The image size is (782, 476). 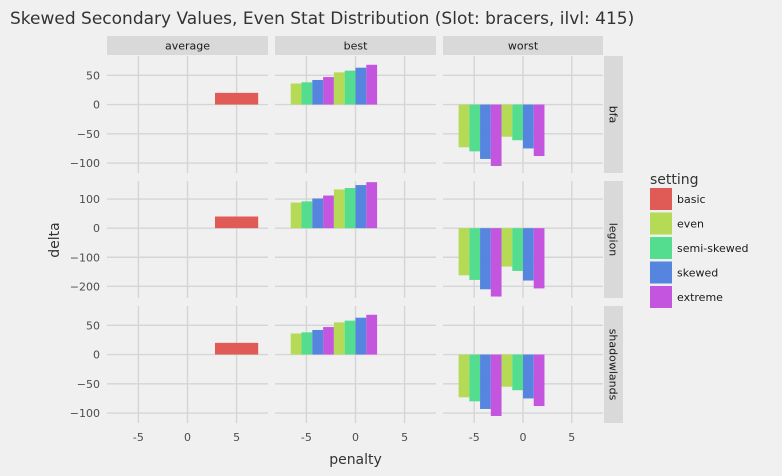 I want to click on legend-label-basic: basic, so click(x=691, y=199).